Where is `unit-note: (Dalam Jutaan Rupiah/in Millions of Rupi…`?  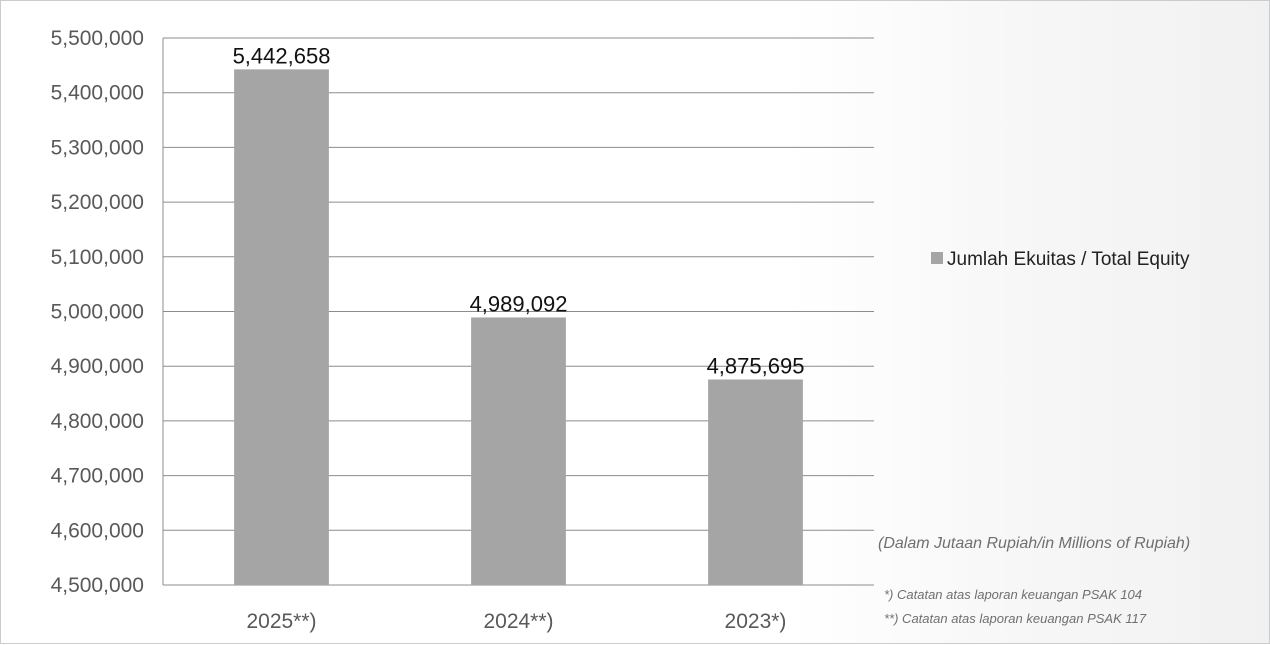 unit-note: (Dalam Jutaan Rupiah/in Millions of Rupi… is located at coordinates (1034, 543).